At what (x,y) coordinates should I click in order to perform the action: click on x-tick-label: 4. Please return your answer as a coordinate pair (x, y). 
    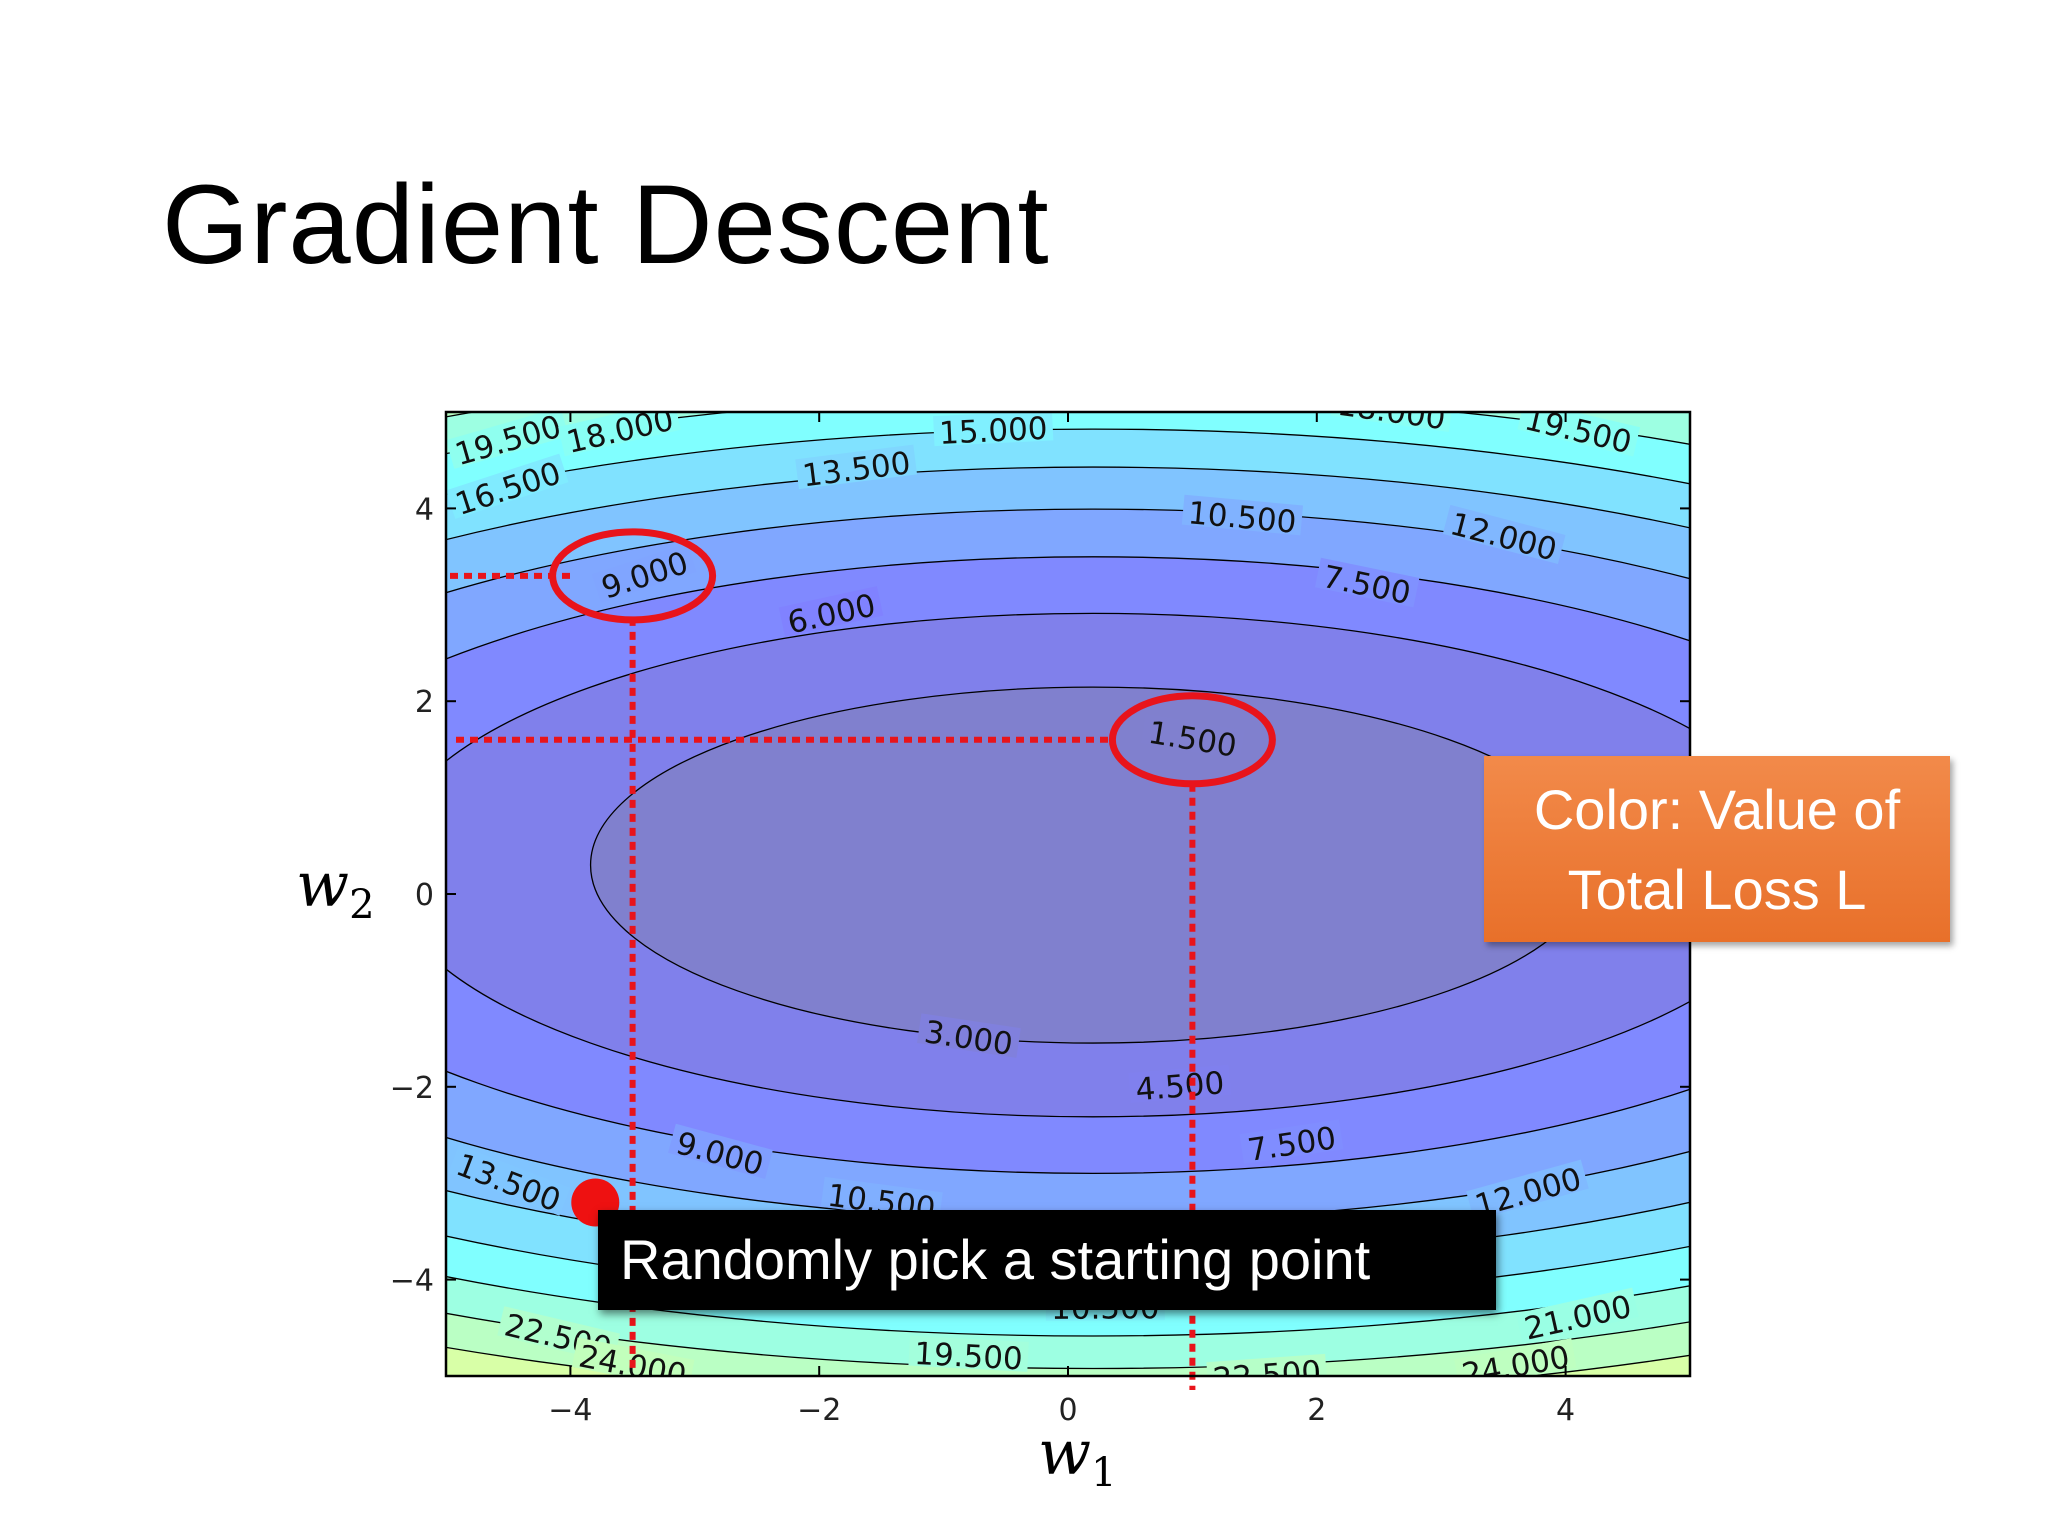
    Looking at the image, I should click on (1565, 1410).